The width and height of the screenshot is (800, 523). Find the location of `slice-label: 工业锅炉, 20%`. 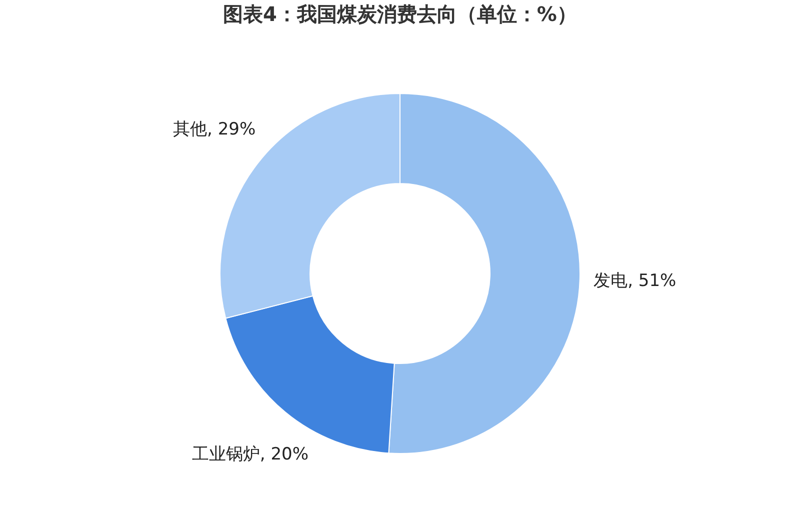

slice-label: 工业锅炉, 20% is located at coordinates (250, 454).